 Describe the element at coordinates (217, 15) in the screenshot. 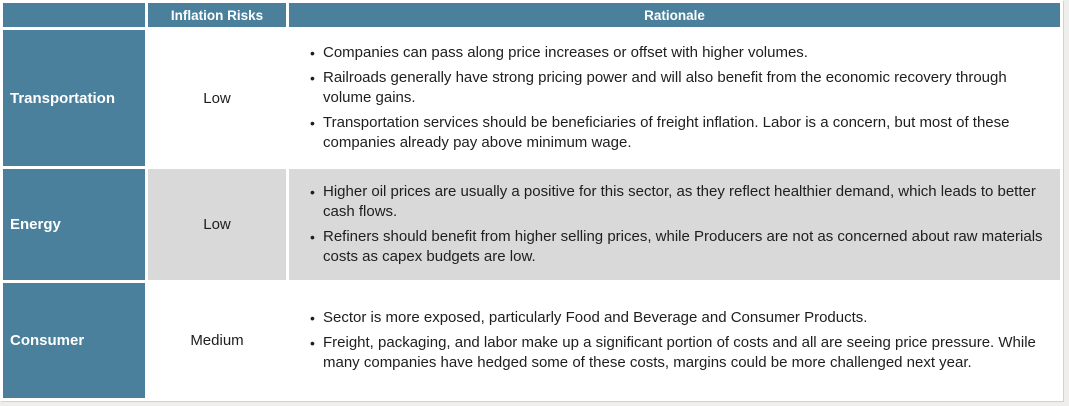

I see `col-header-inflation-risks: Inflation Risks` at that location.